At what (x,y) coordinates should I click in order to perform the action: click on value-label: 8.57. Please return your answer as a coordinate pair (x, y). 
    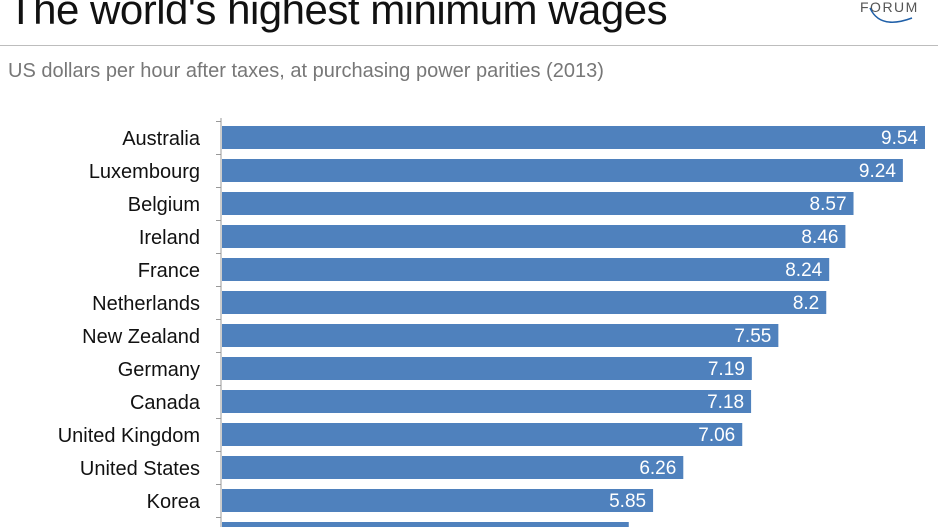
    Looking at the image, I should click on (828, 204).